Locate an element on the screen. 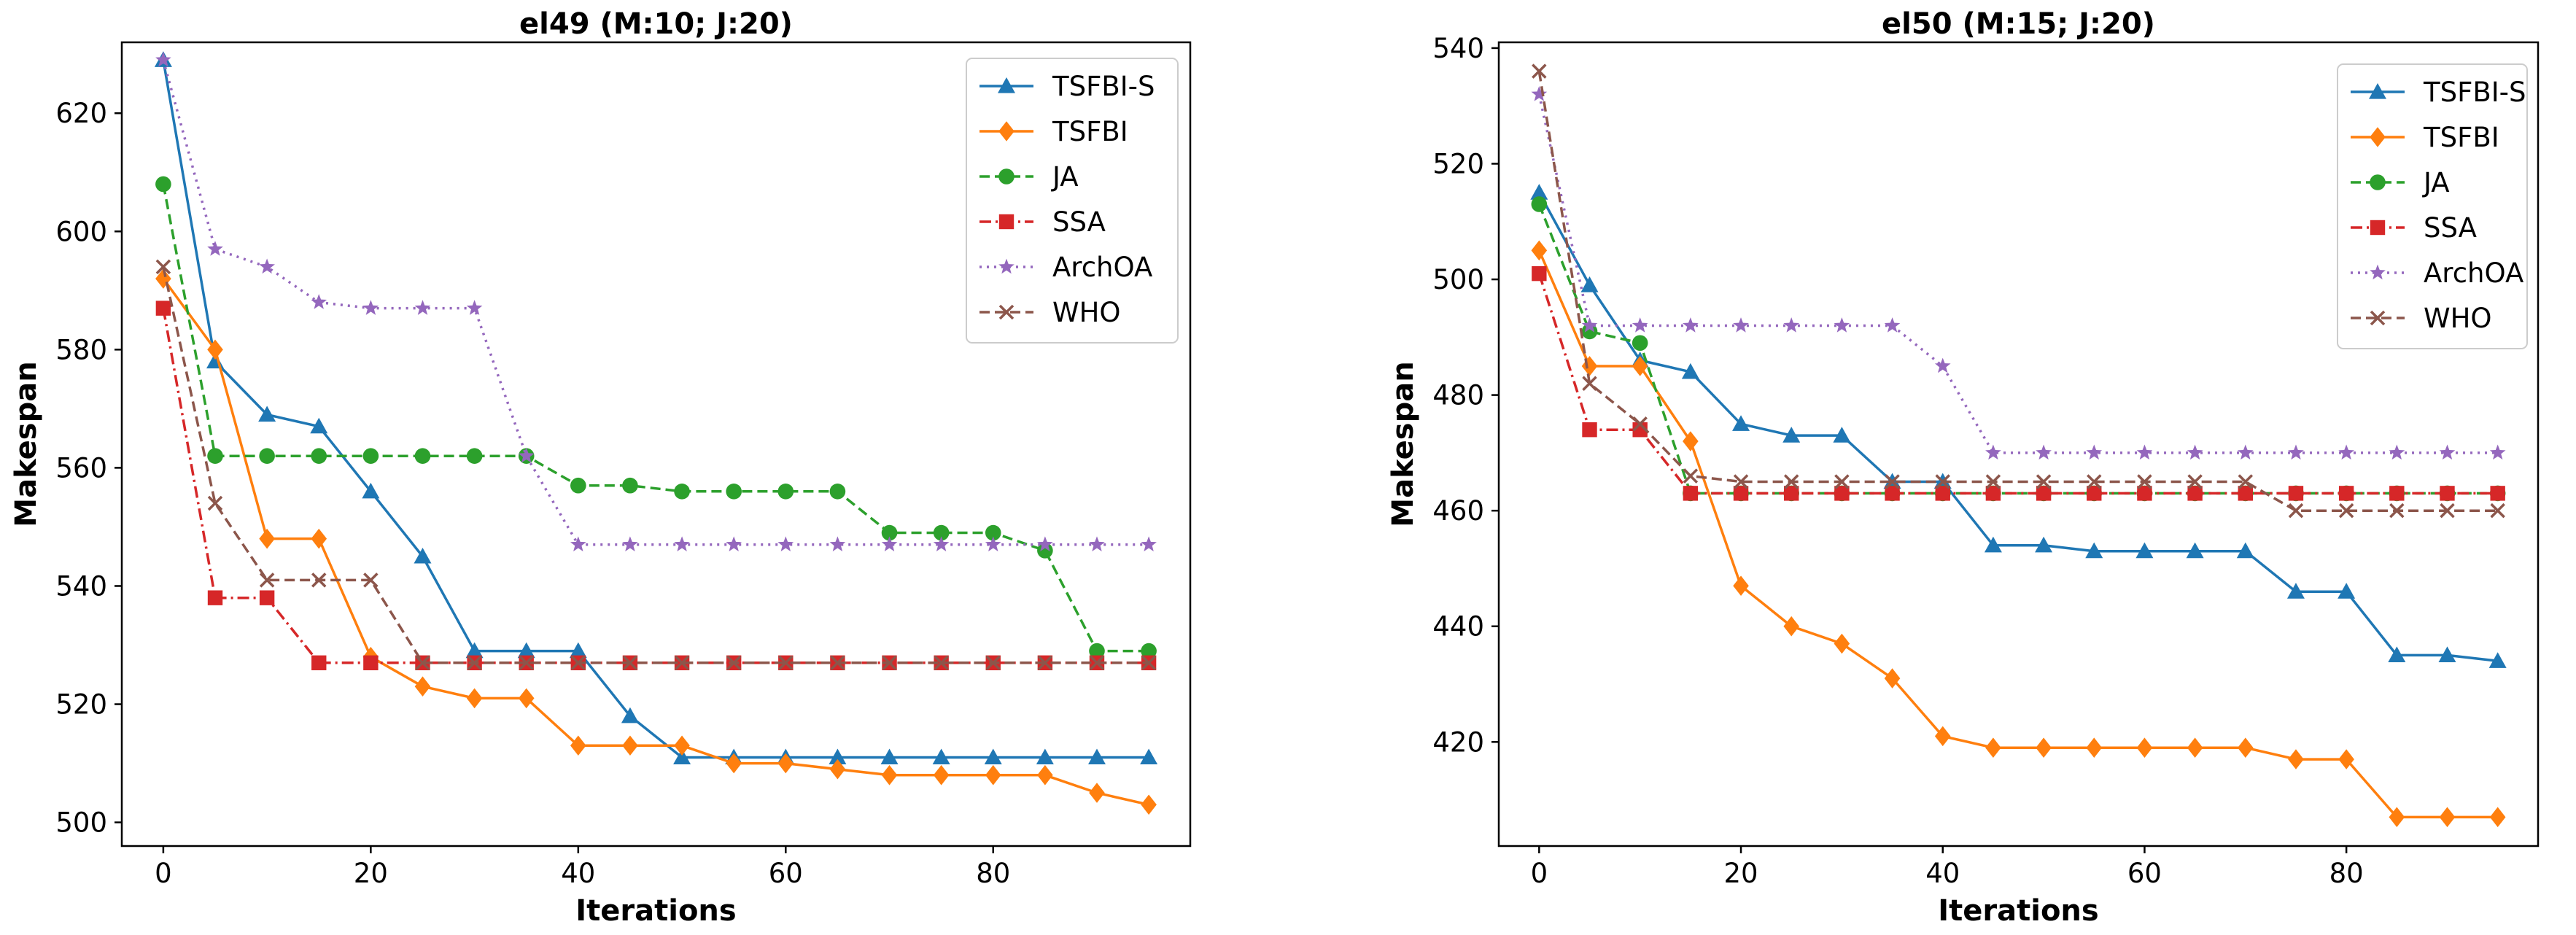 The height and width of the screenshot is (935, 2576). legend-entry-who: WHO is located at coordinates (1050, 312).